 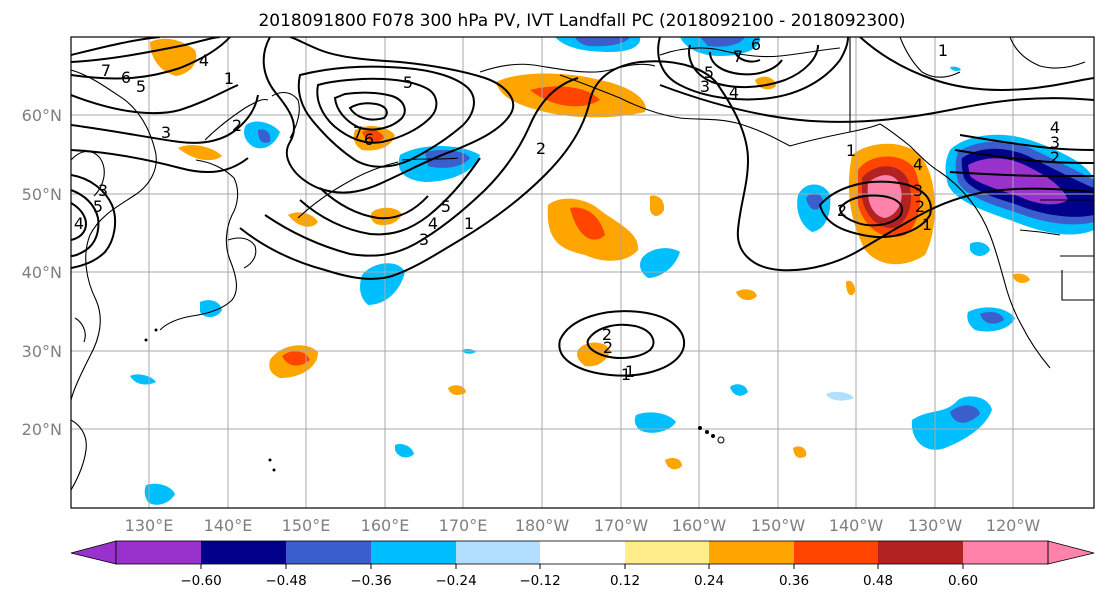 What do you see at coordinates (455, 581) in the screenshot?
I see `colorbar-tick: −0.24` at bounding box center [455, 581].